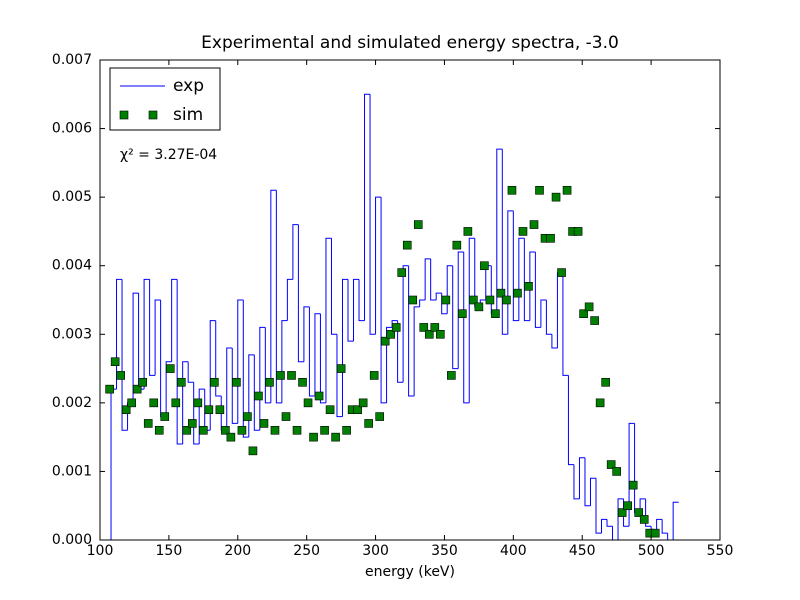  Describe the element at coordinates (72, 403) in the screenshot. I see `y-tick-label: 0.002` at that location.